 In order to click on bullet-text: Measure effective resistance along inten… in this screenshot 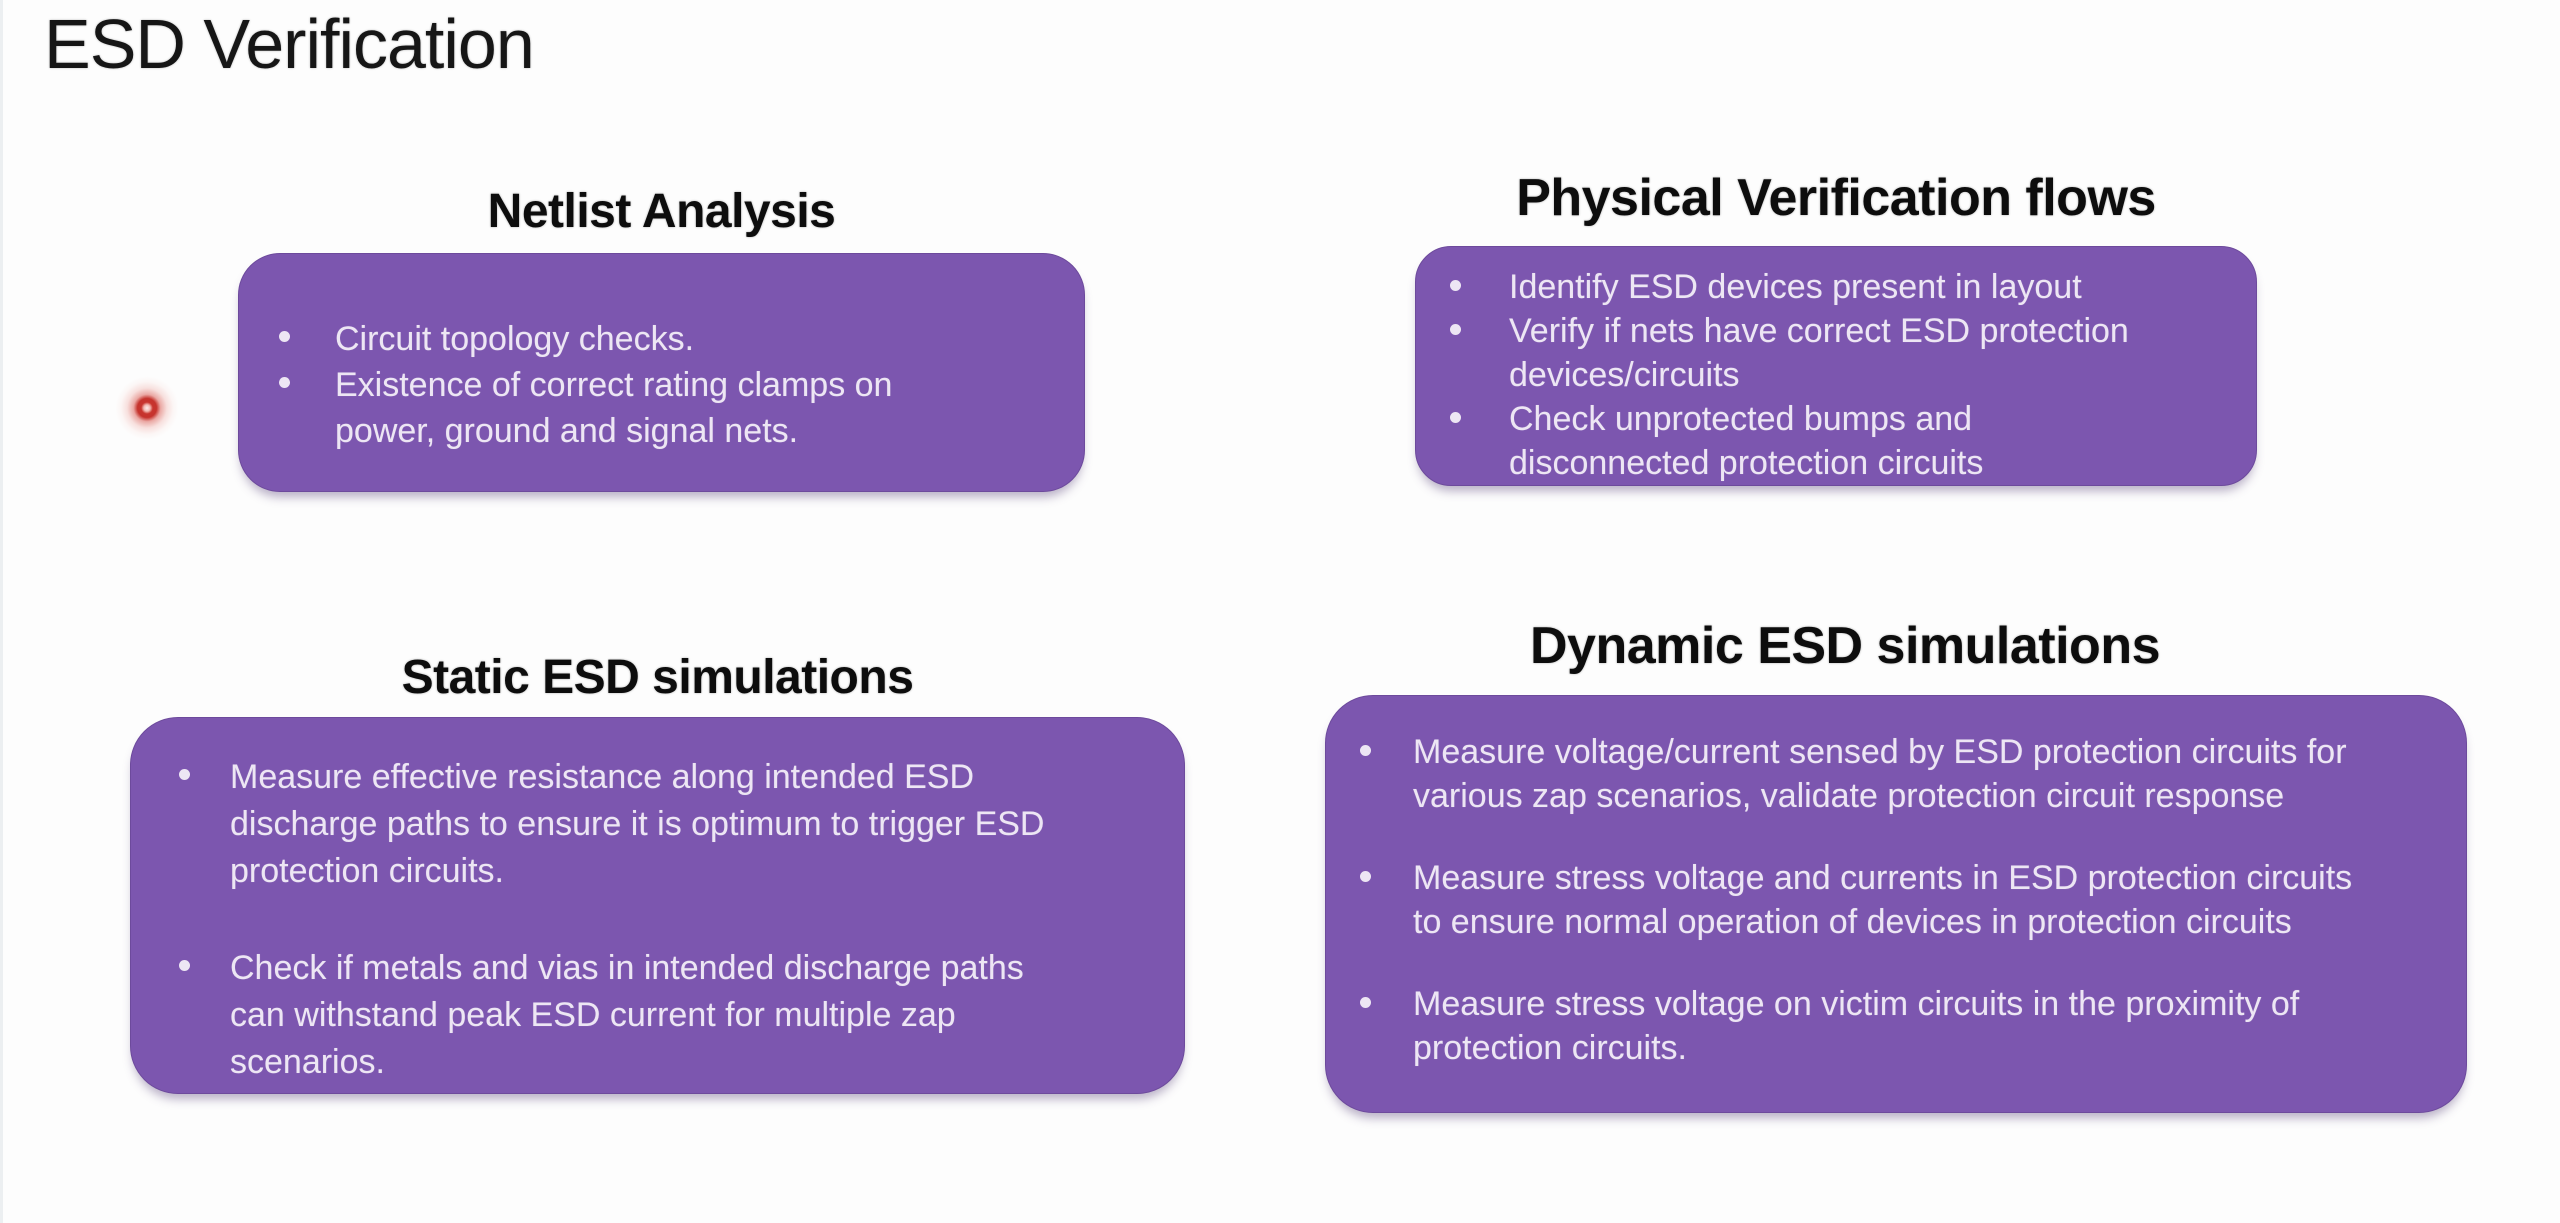, I will do `click(637, 824)`.